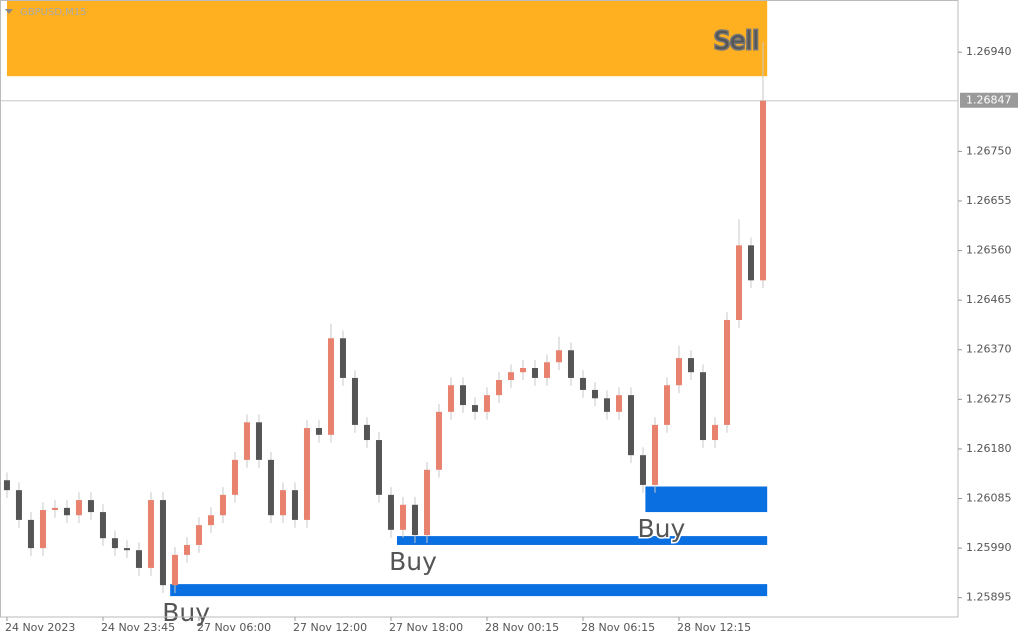 The image size is (1024, 640). Describe the element at coordinates (989, 398) in the screenshot. I see `y-tick-label: 1.26275` at that location.